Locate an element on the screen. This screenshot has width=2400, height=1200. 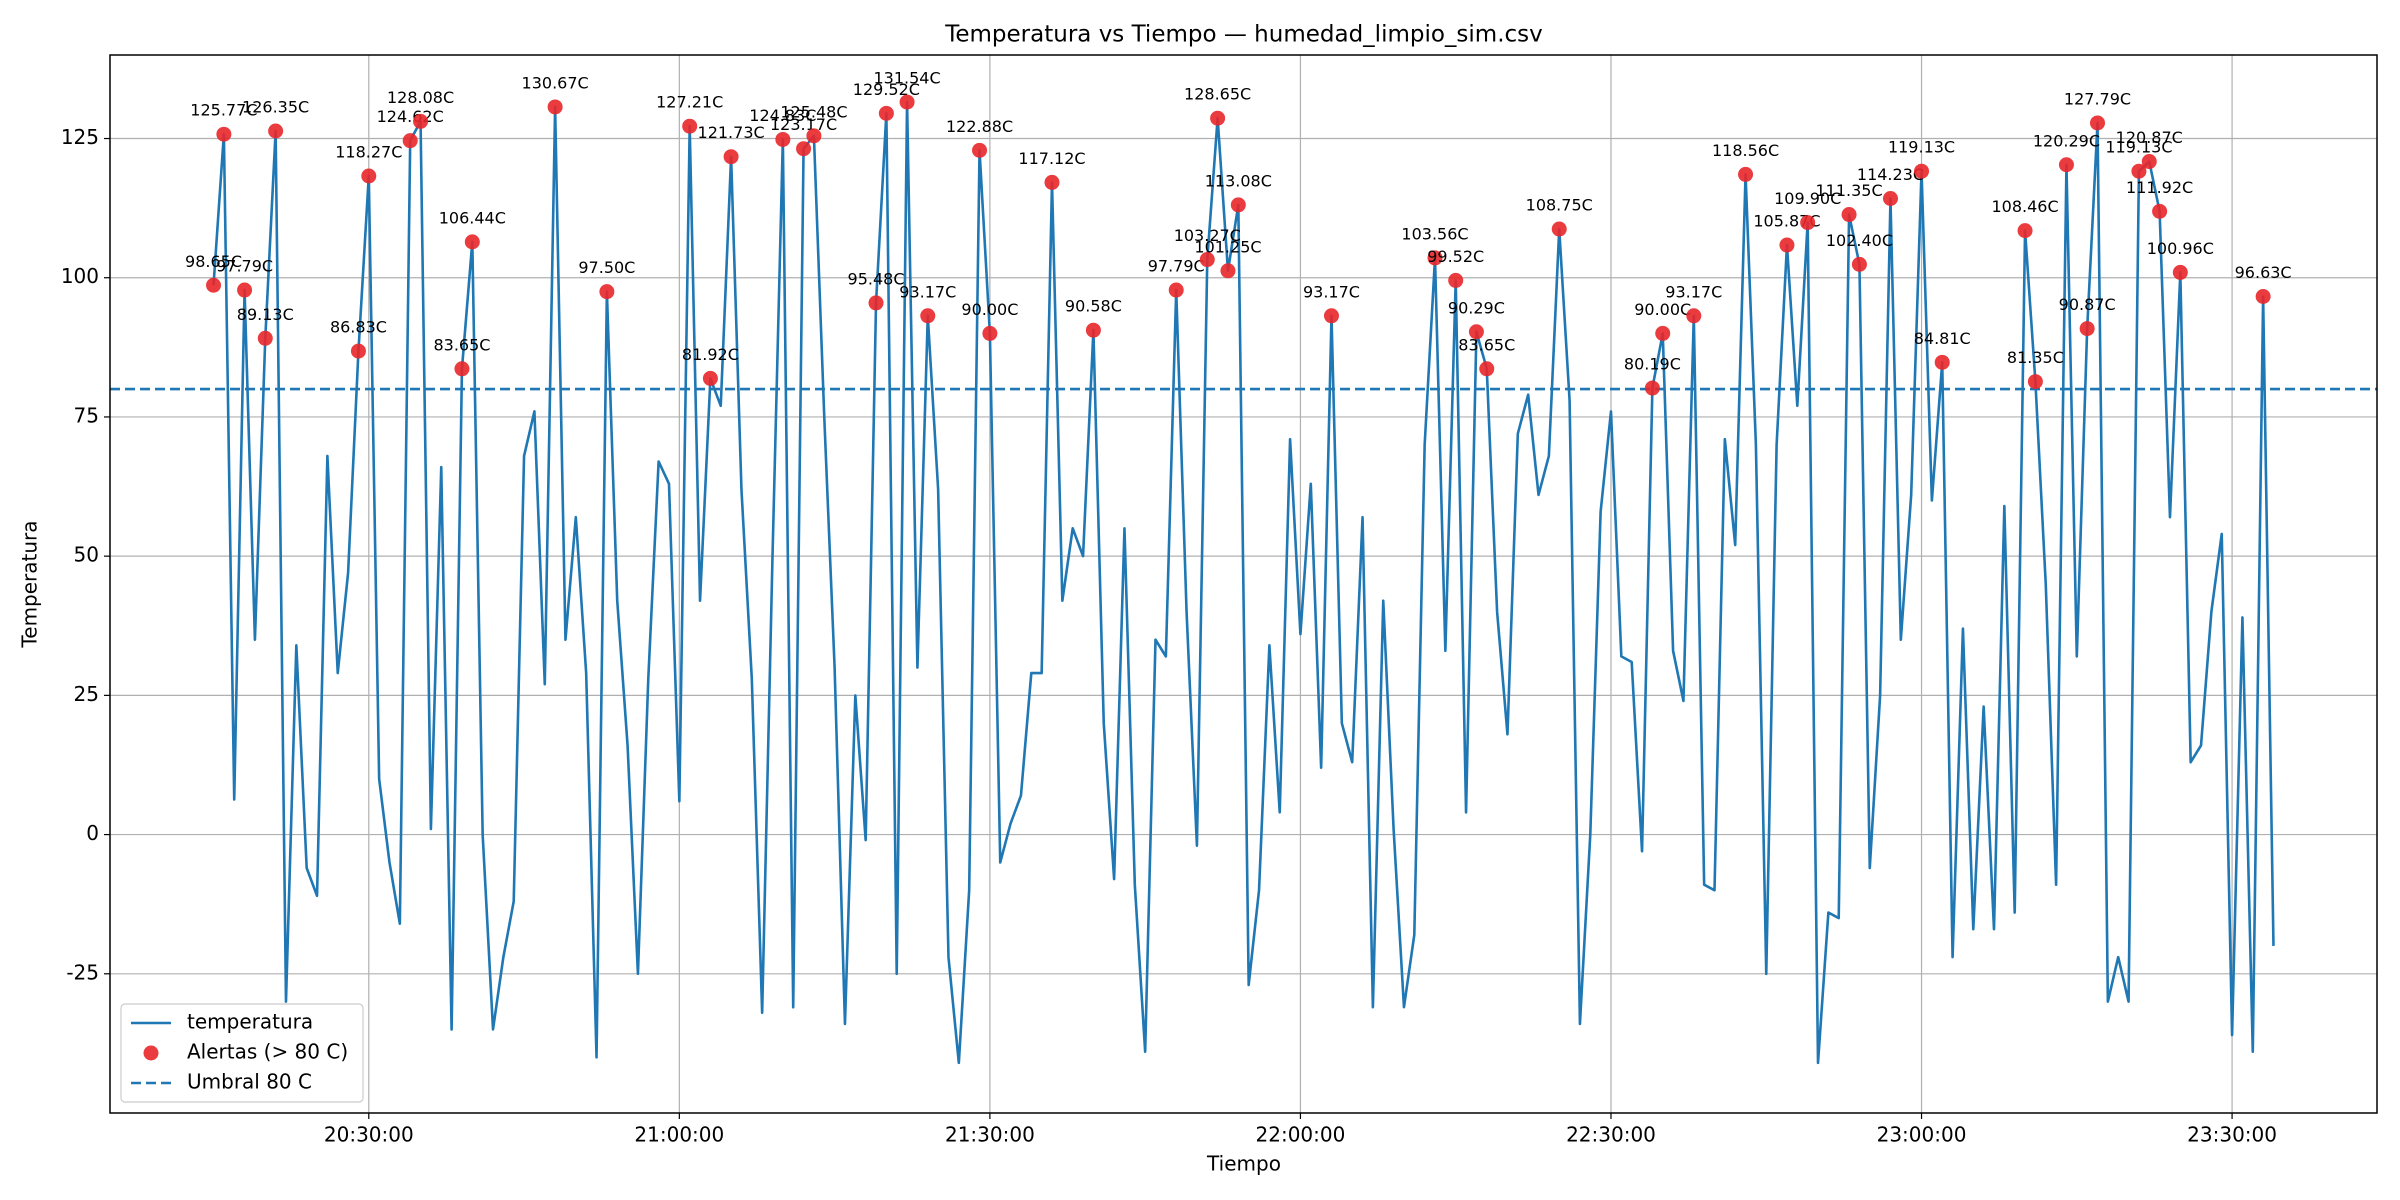
x-tick-label: 23:00:00 is located at coordinates (1922, 1135).